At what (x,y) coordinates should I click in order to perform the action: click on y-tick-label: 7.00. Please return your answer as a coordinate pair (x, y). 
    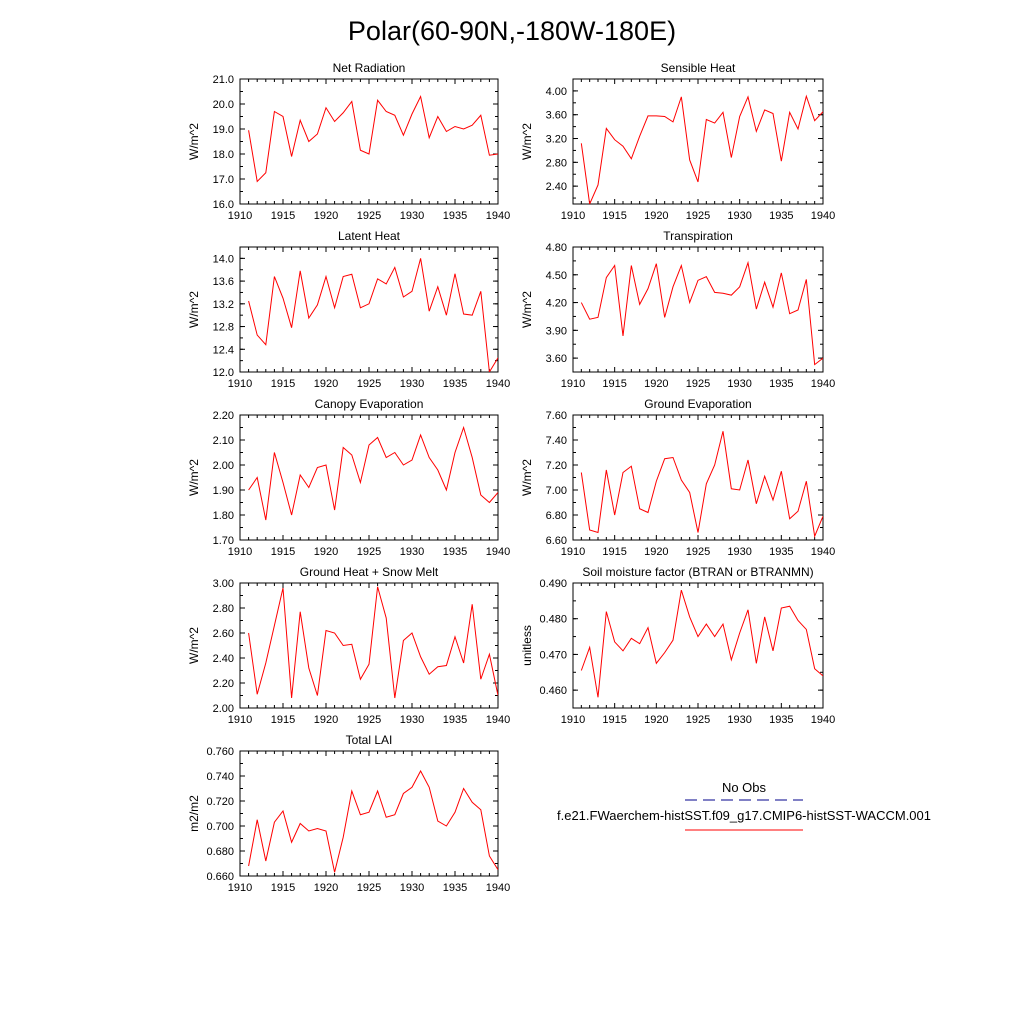
    Looking at the image, I should click on (556, 491).